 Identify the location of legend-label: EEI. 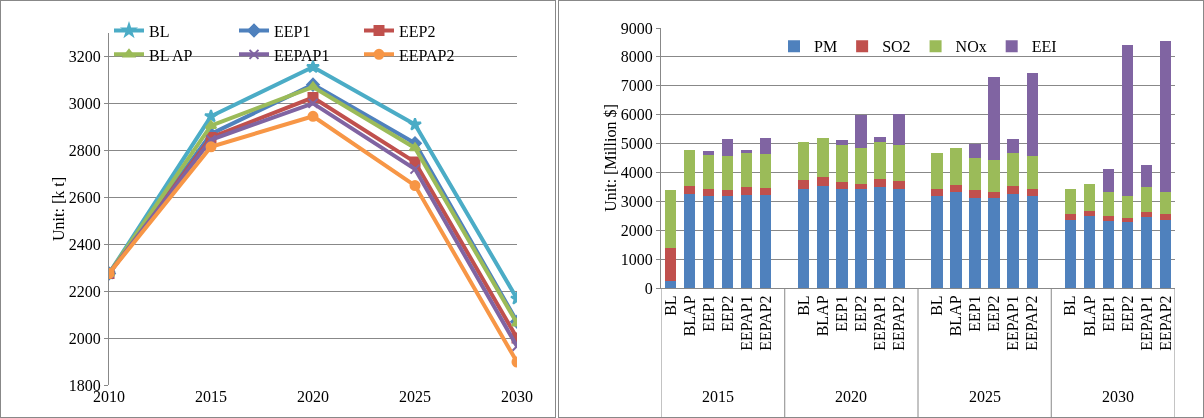
(1044, 47).